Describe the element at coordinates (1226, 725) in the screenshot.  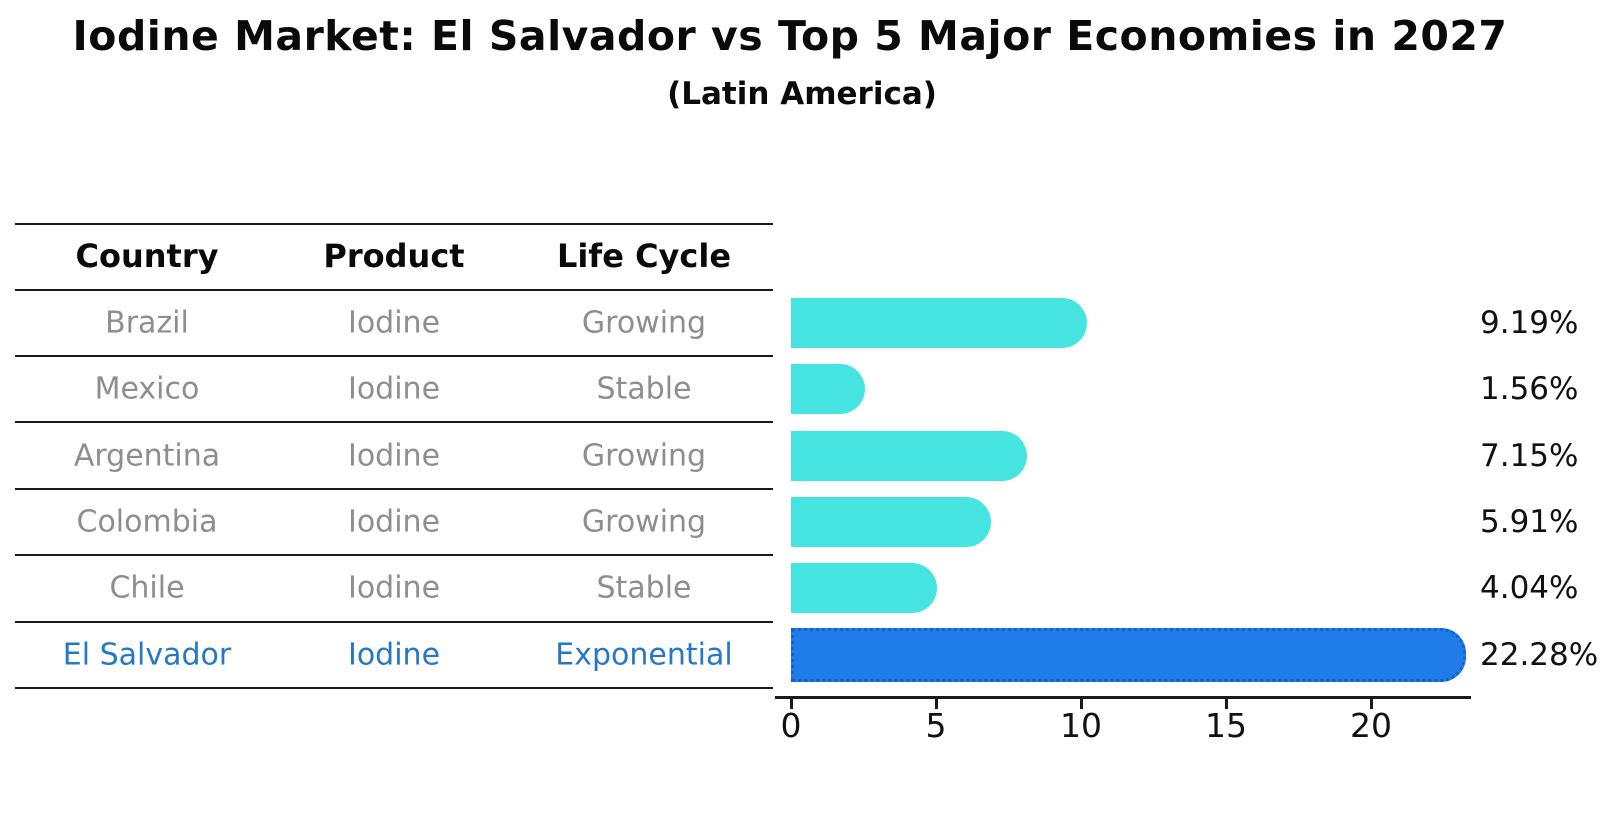
I see `x-tick-label: 15` at that location.